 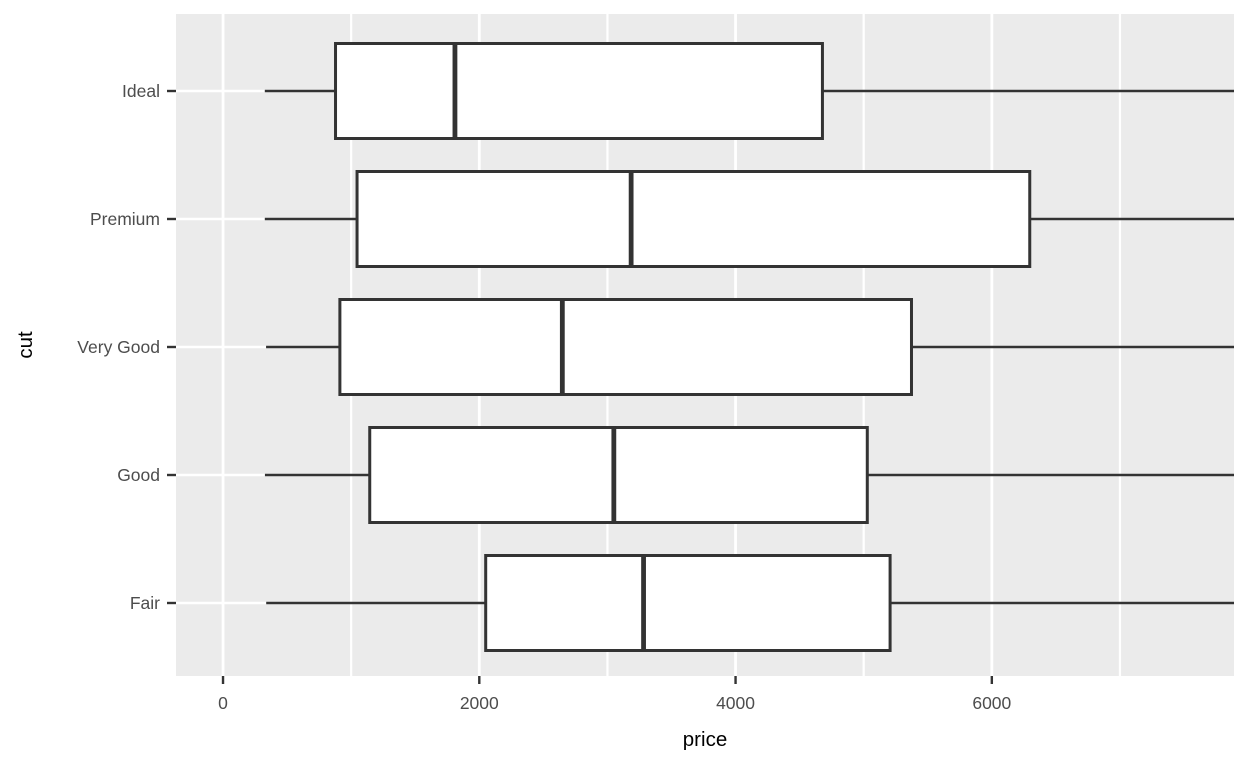 What do you see at coordinates (145, 603) in the screenshot?
I see `y-tick-label: Fair` at bounding box center [145, 603].